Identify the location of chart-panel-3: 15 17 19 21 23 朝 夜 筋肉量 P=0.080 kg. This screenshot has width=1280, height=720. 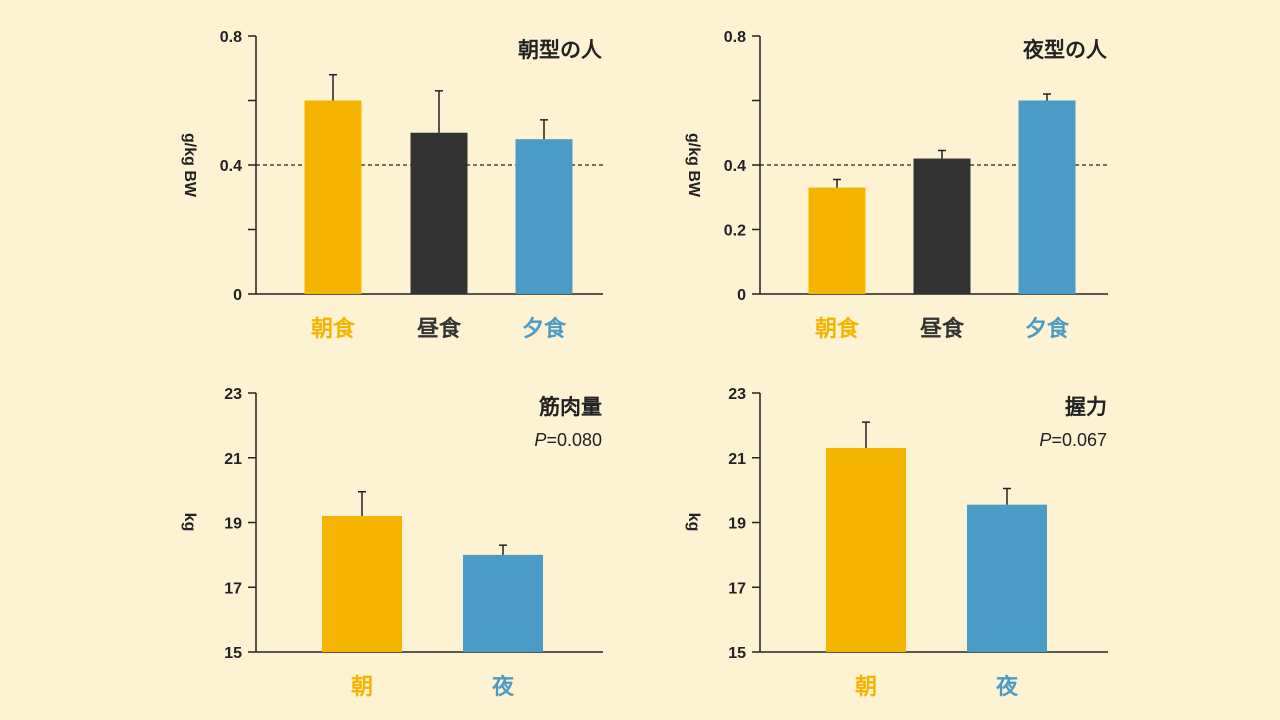
(392, 543).